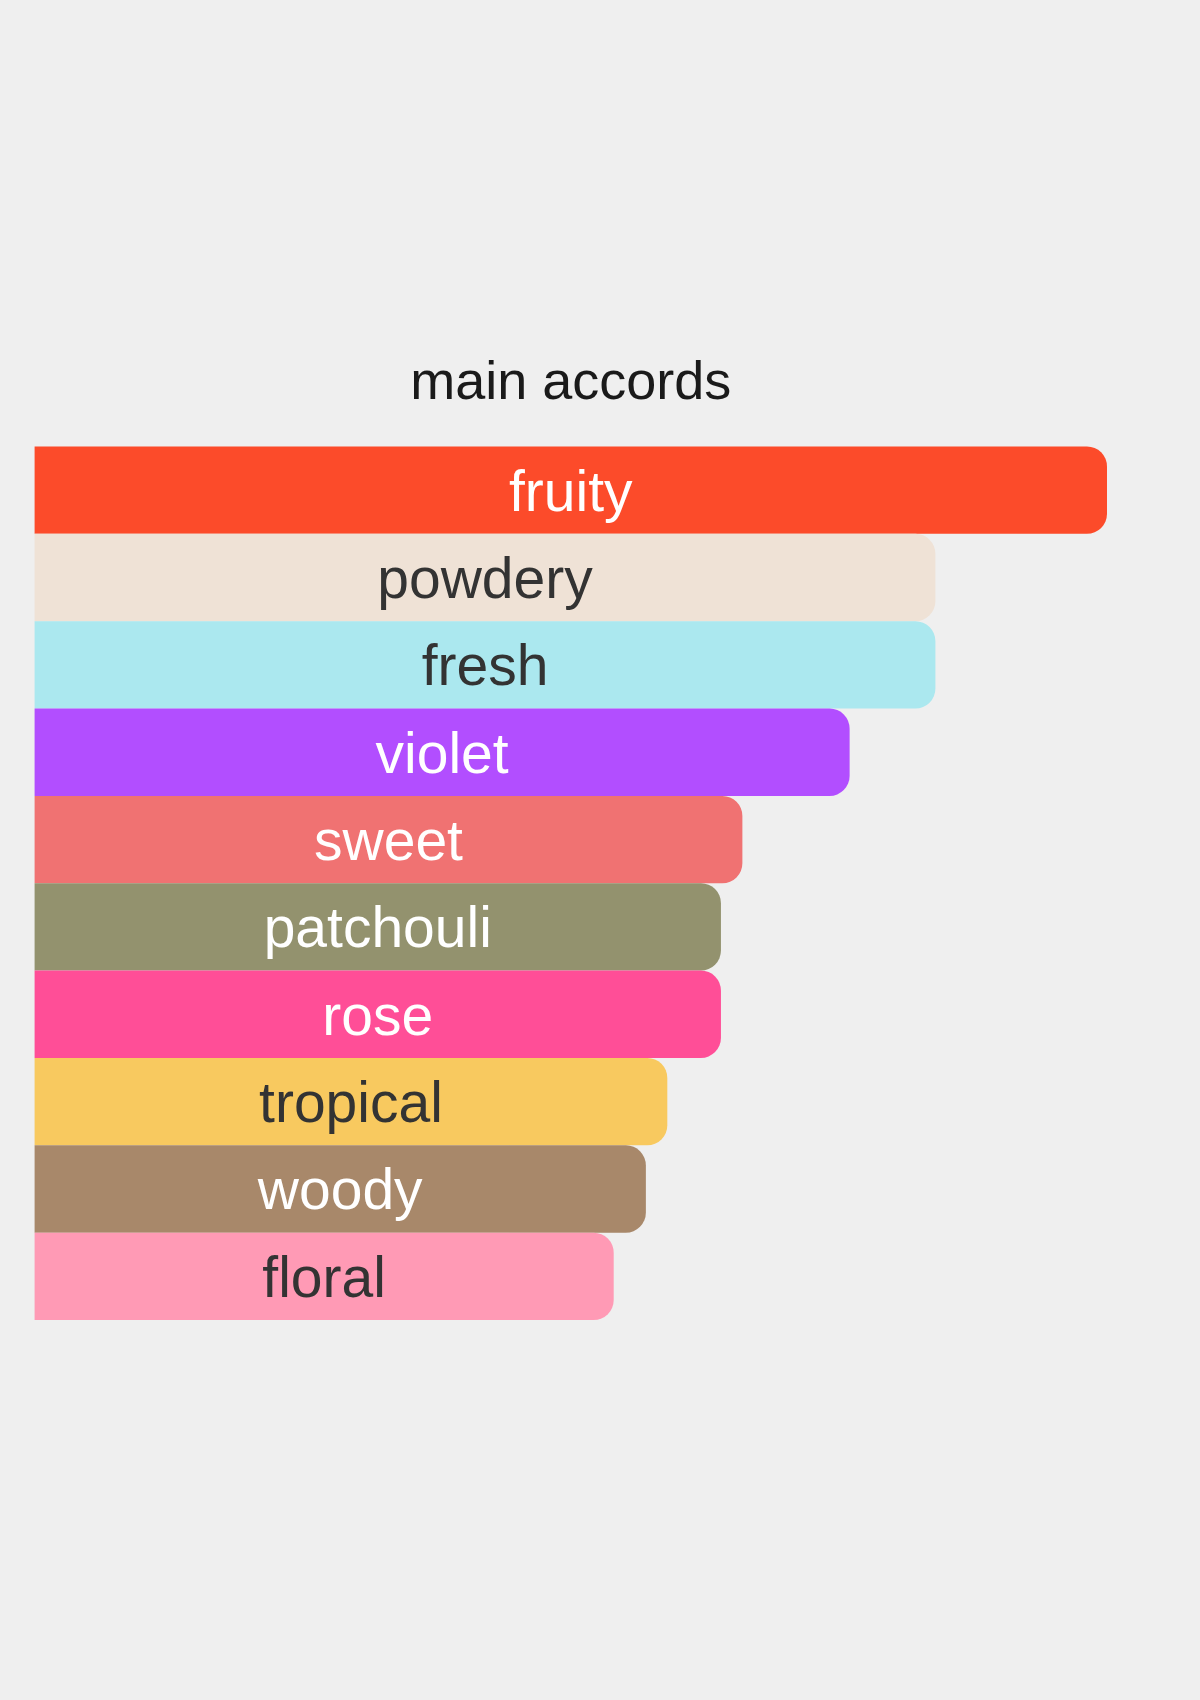 This screenshot has height=1700, width=1200. I want to click on y-tick-label: rose, so click(378, 1014).